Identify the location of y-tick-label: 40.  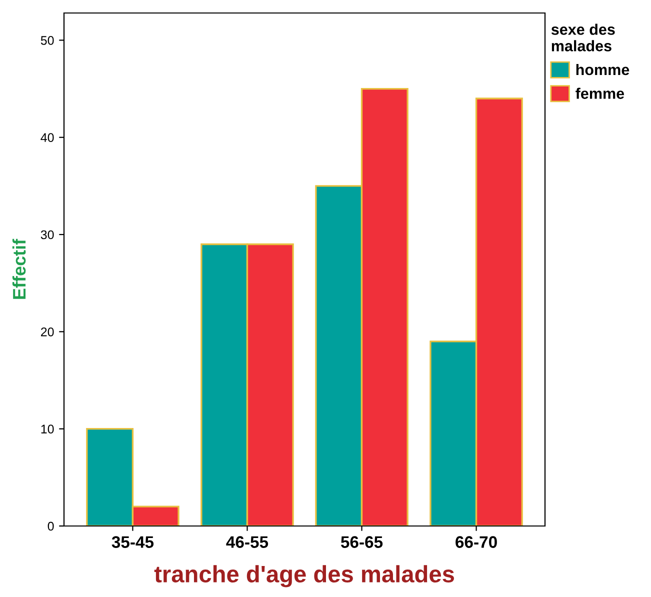
(47, 137).